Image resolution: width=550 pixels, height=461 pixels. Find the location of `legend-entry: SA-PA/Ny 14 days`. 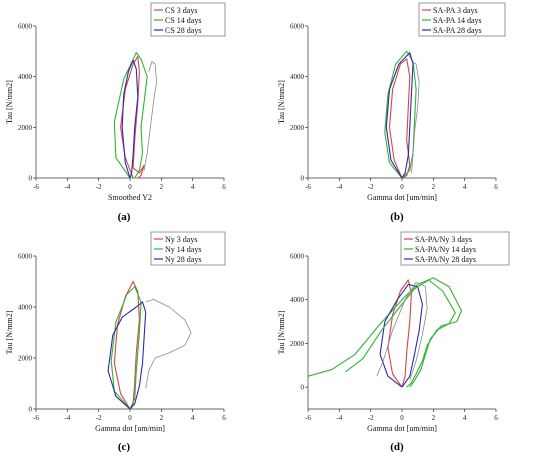

legend-entry: SA-PA/Ny 14 days is located at coordinates (445, 249).